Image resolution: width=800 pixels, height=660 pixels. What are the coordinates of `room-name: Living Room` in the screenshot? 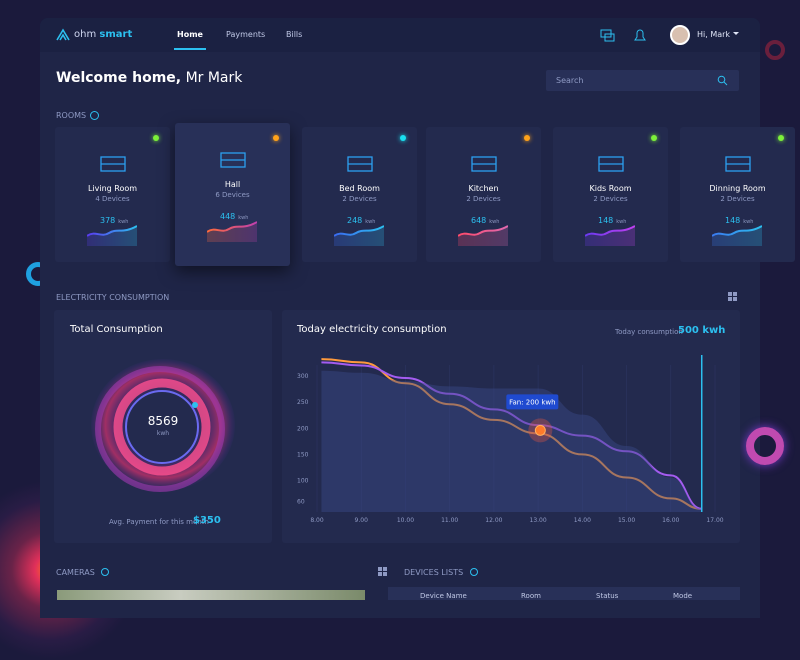 It's located at (112, 188).